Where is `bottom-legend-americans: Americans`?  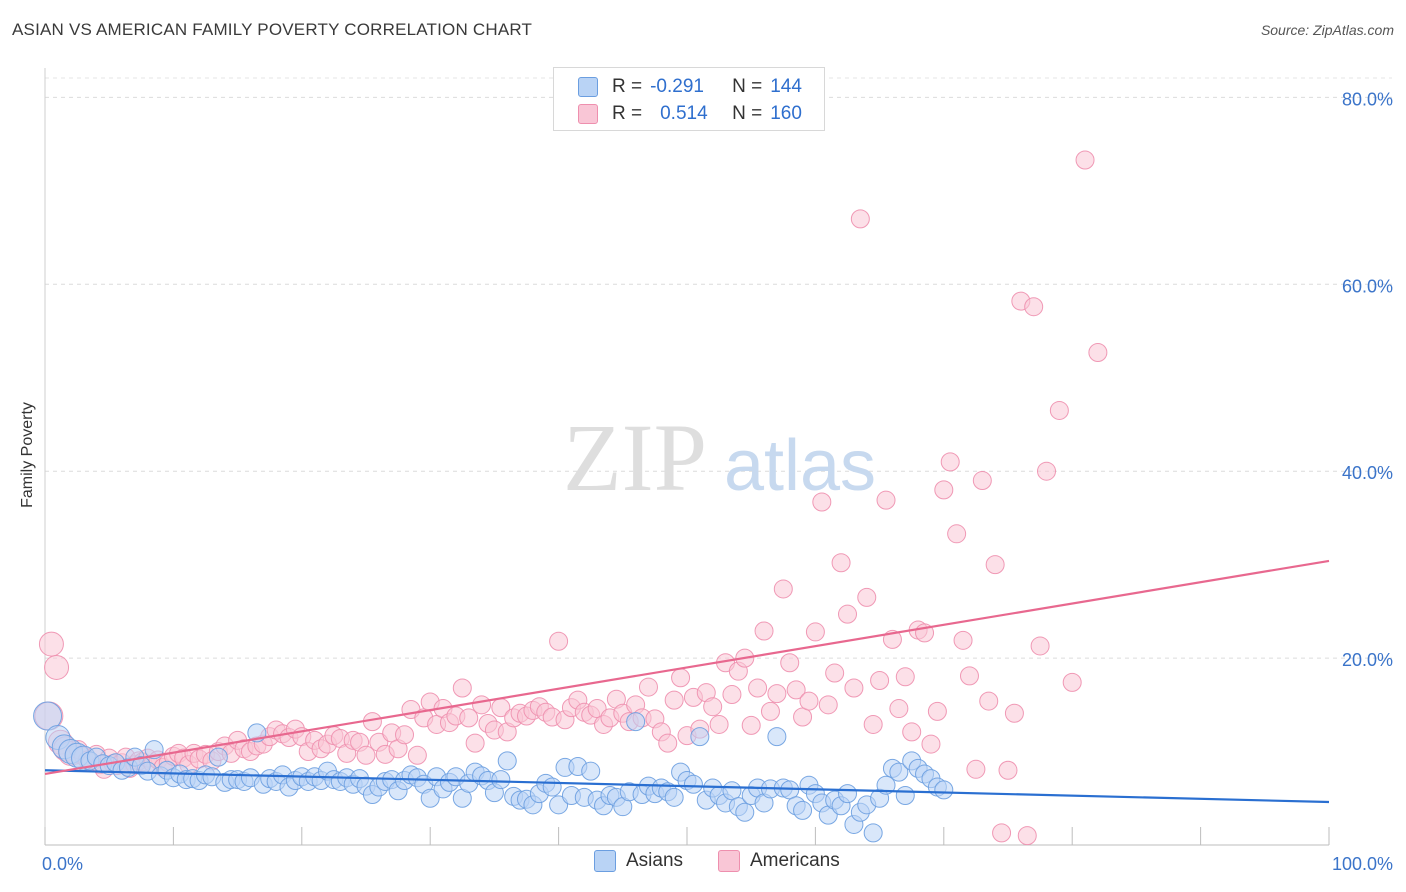 bottom-legend-americans: Americans is located at coordinates (779, 861).